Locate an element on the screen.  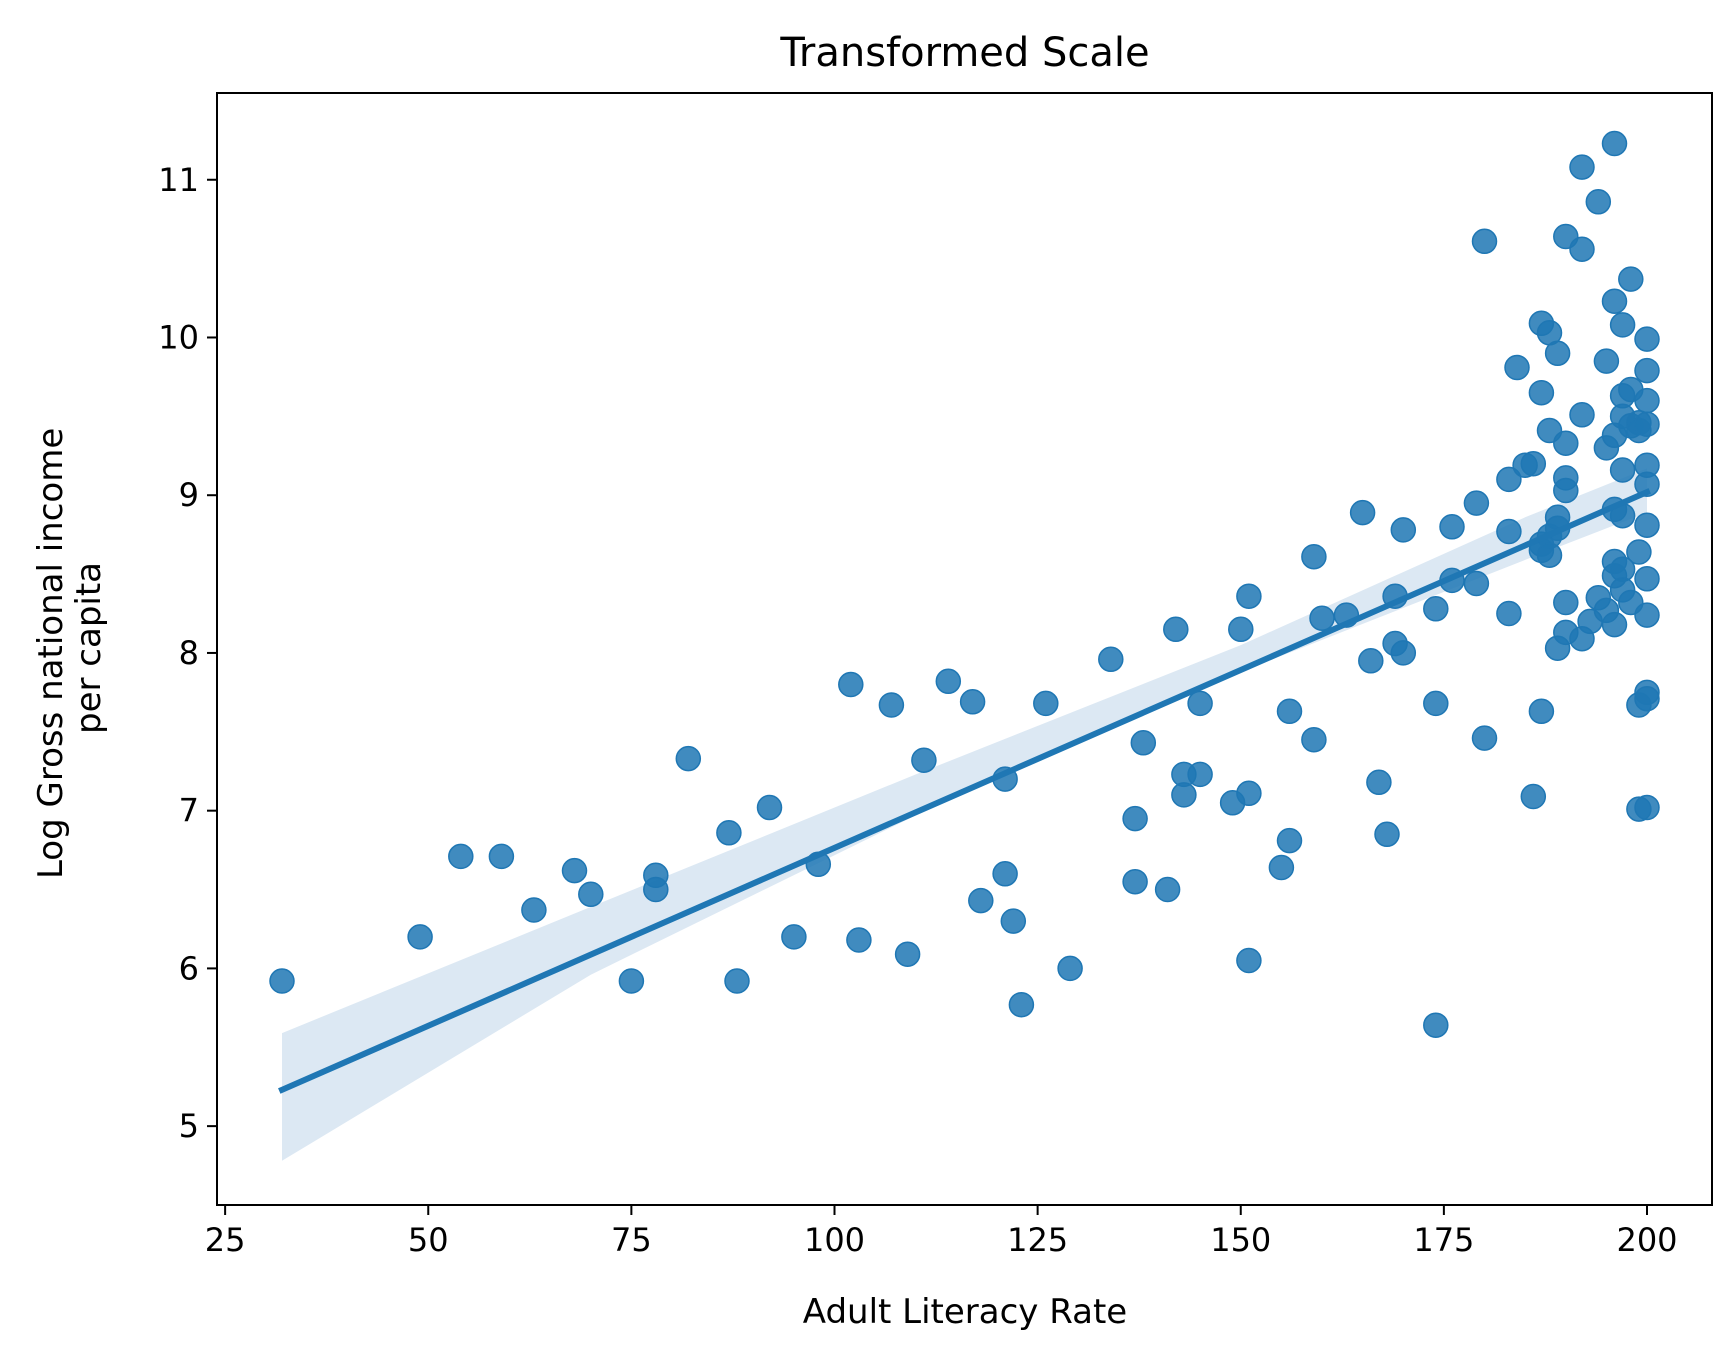
y-tick-label: 6 is located at coordinates (189, 968).